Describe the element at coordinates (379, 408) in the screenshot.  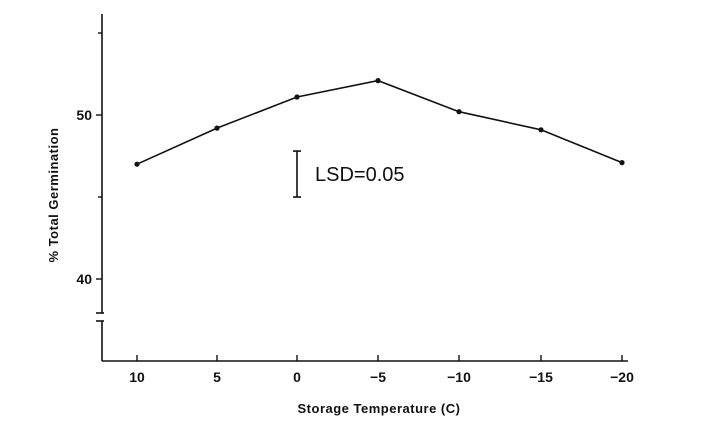
I see `x-axis-title: Storage Temperature (C)` at that location.